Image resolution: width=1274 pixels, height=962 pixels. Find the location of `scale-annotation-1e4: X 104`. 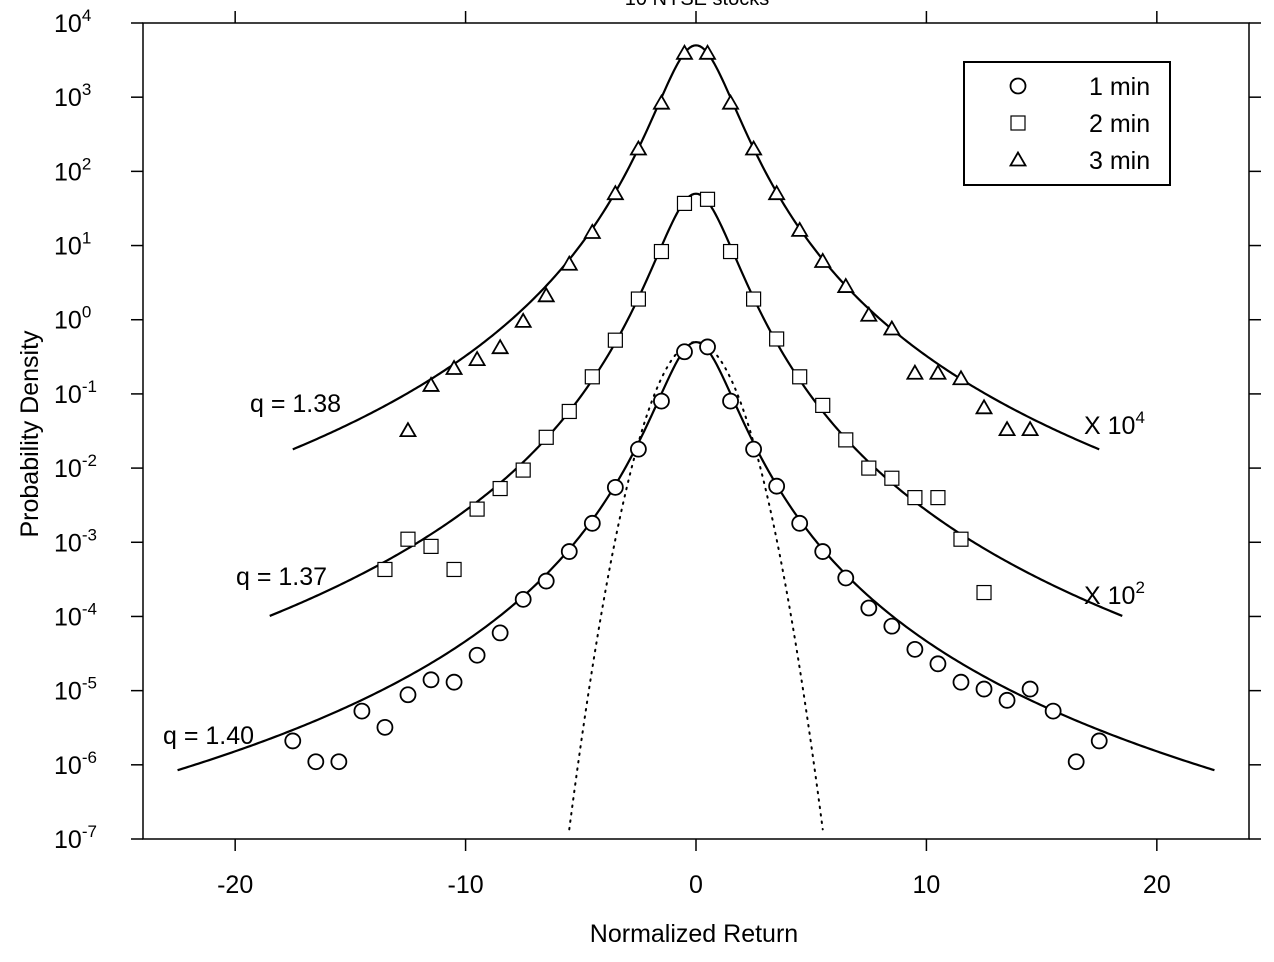

scale-annotation-1e4: X 104 is located at coordinates (1114, 424).